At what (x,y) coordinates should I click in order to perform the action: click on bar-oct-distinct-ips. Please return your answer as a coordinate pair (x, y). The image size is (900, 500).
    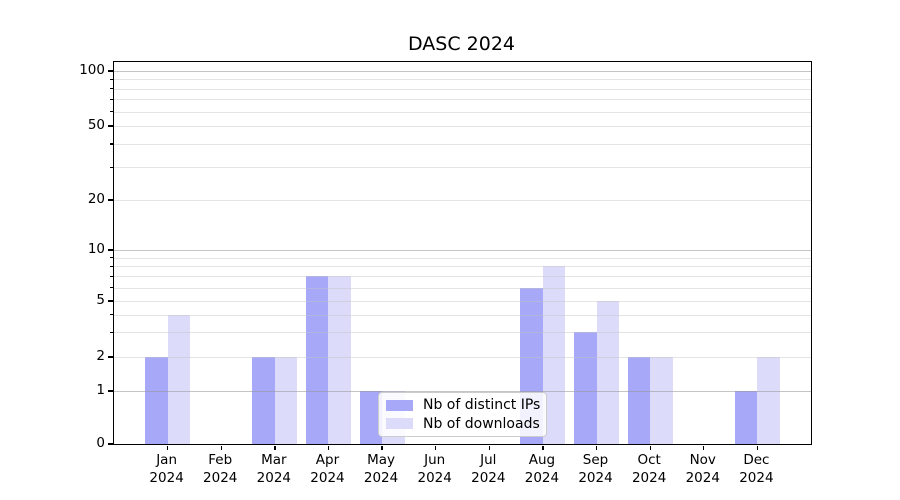
    Looking at the image, I should click on (639, 400).